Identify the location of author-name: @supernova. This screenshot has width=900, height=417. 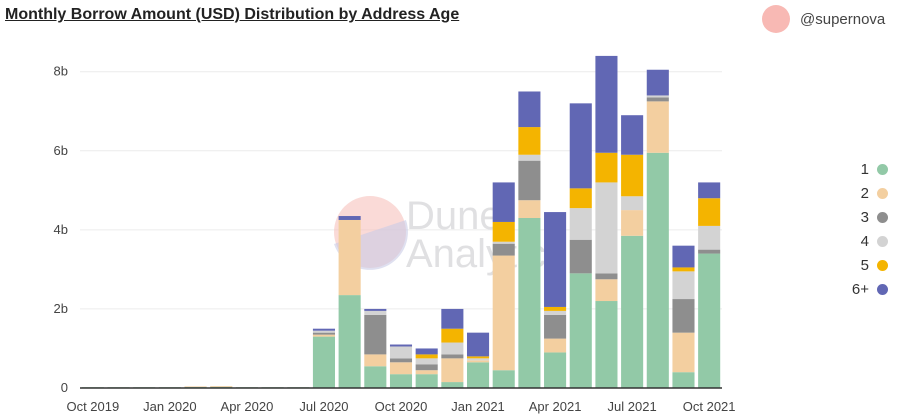
(843, 19).